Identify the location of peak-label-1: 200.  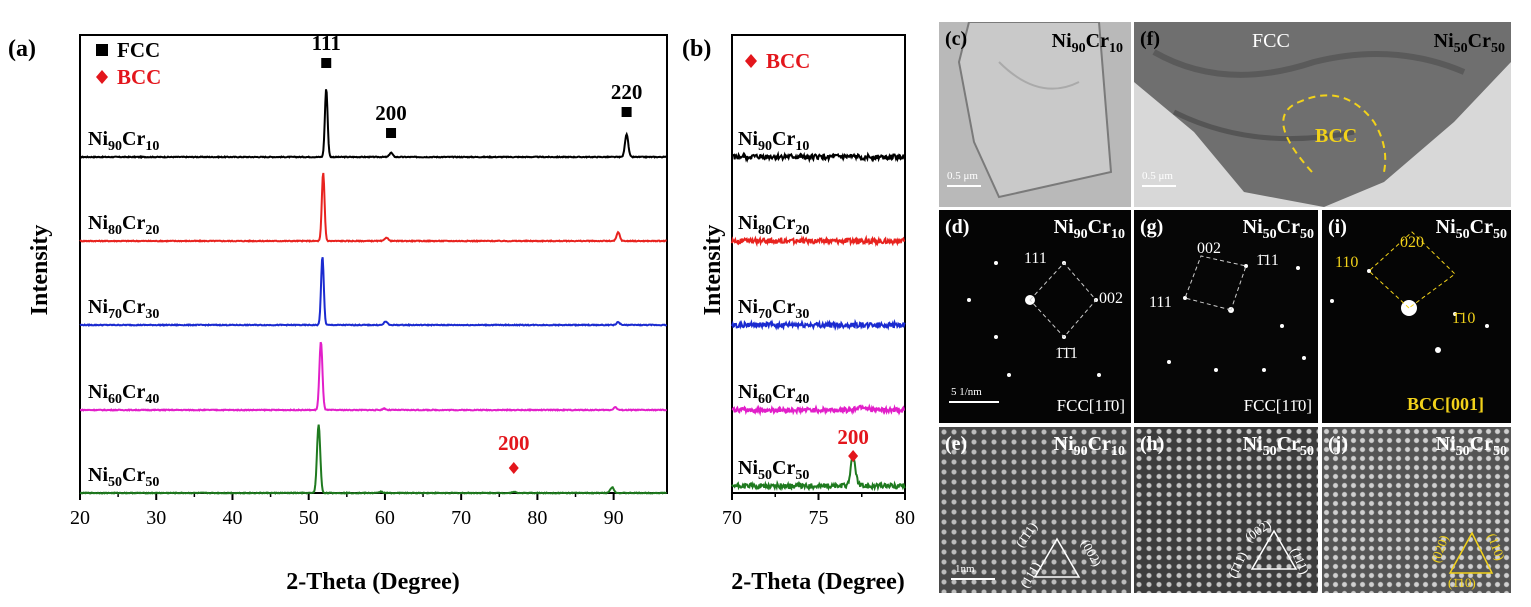
(391, 113).